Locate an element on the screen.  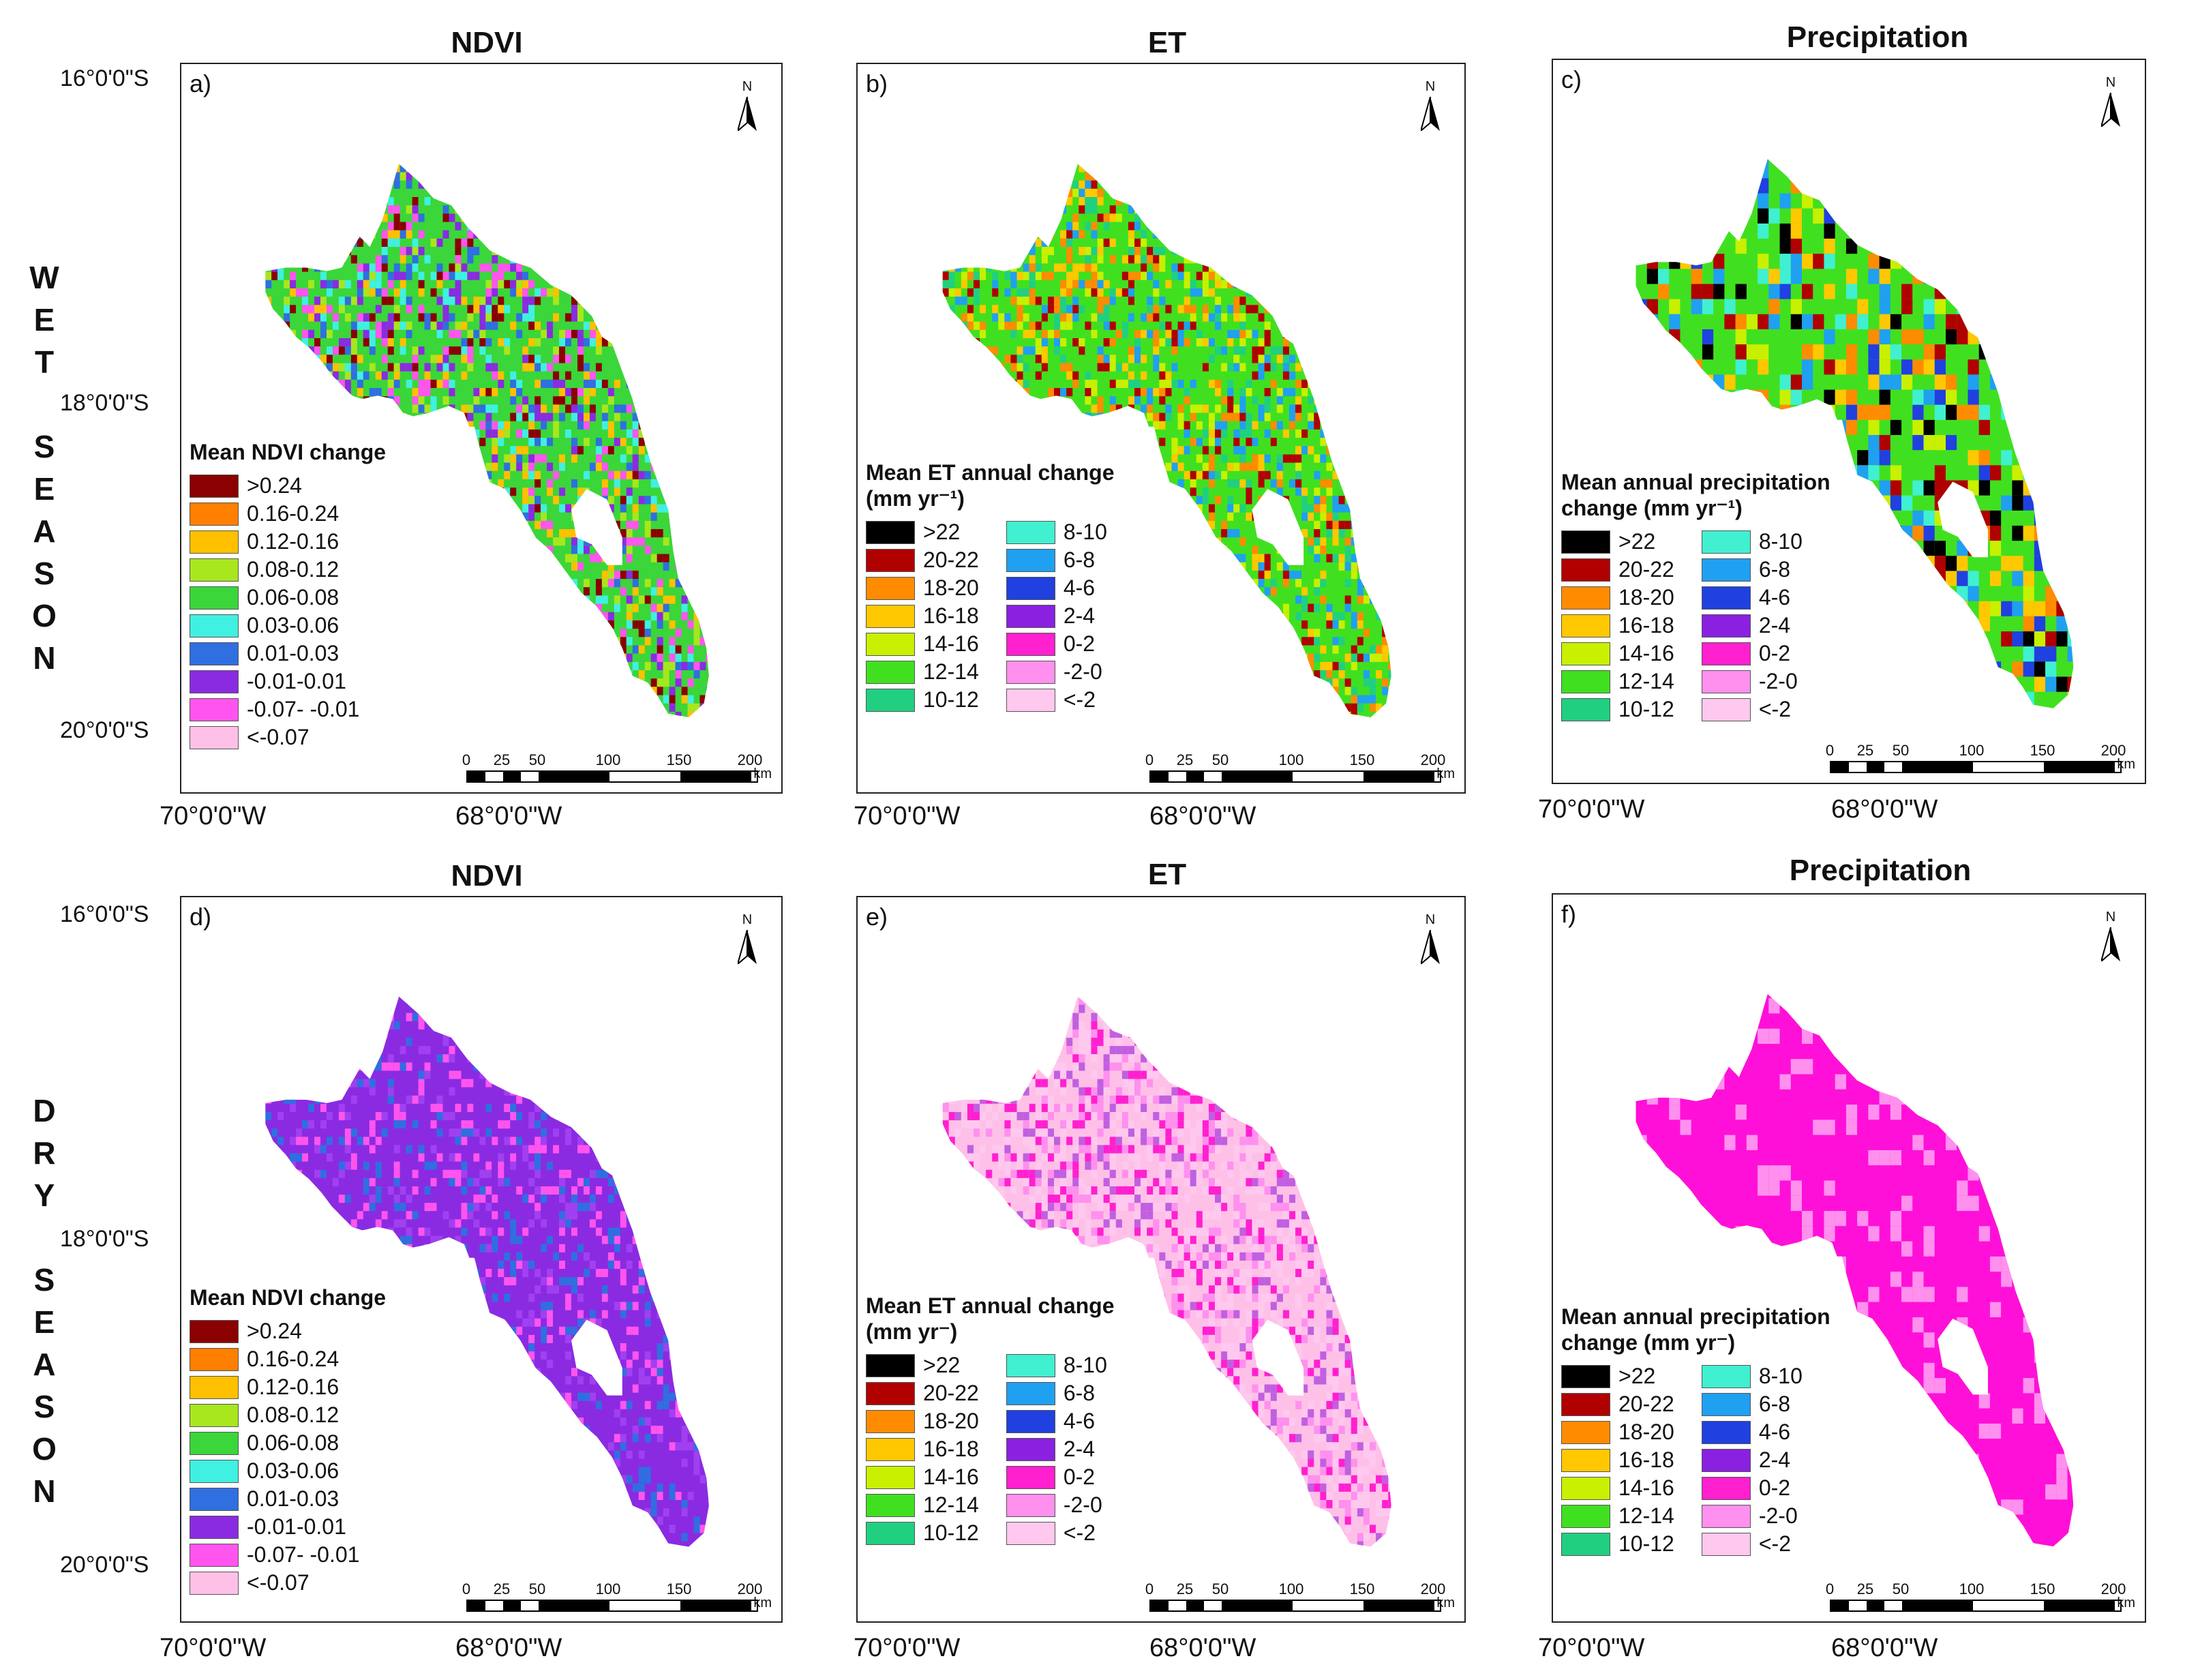
season-letter: E is located at coordinates (44, 1322).